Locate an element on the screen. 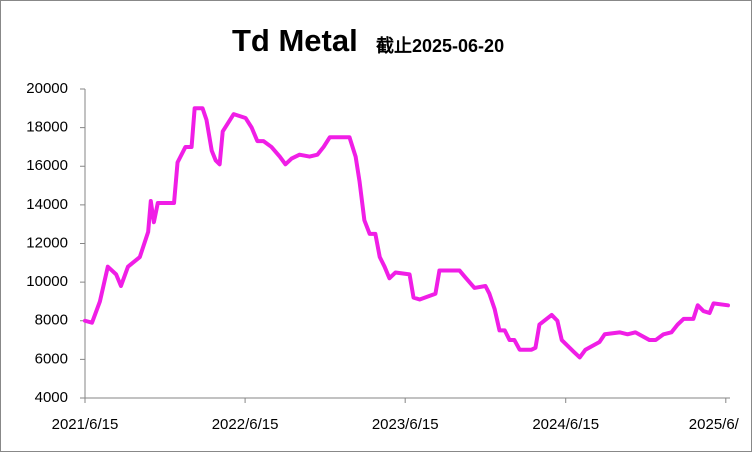 The height and width of the screenshot is (452, 752). x-tick-label: 2022/6/15 is located at coordinates (245, 424).